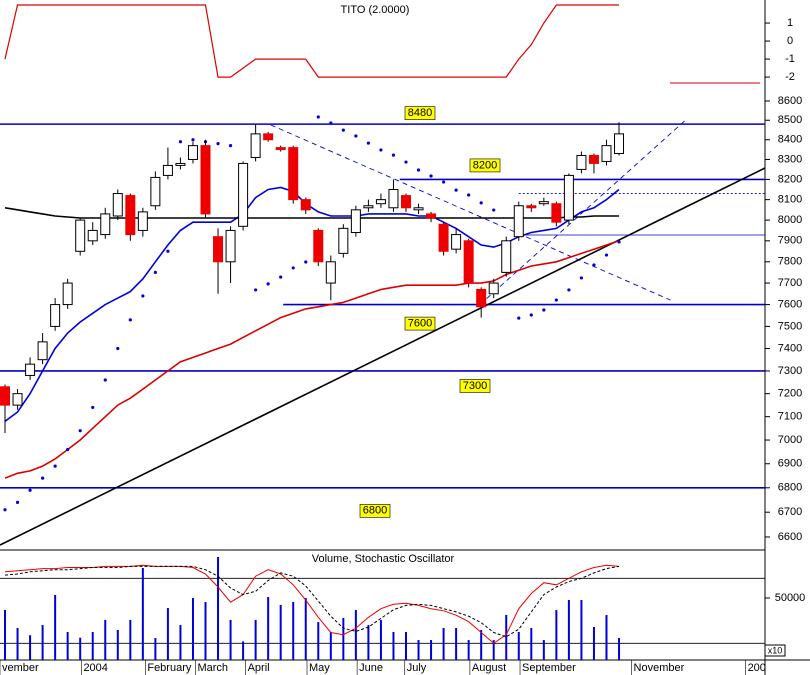 Image resolution: width=810 pixels, height=675 pixels. What do you see at coordinates (489, 668) in the screenshot?
I see `x-tick-label: August` at bounding box center [489, 668].